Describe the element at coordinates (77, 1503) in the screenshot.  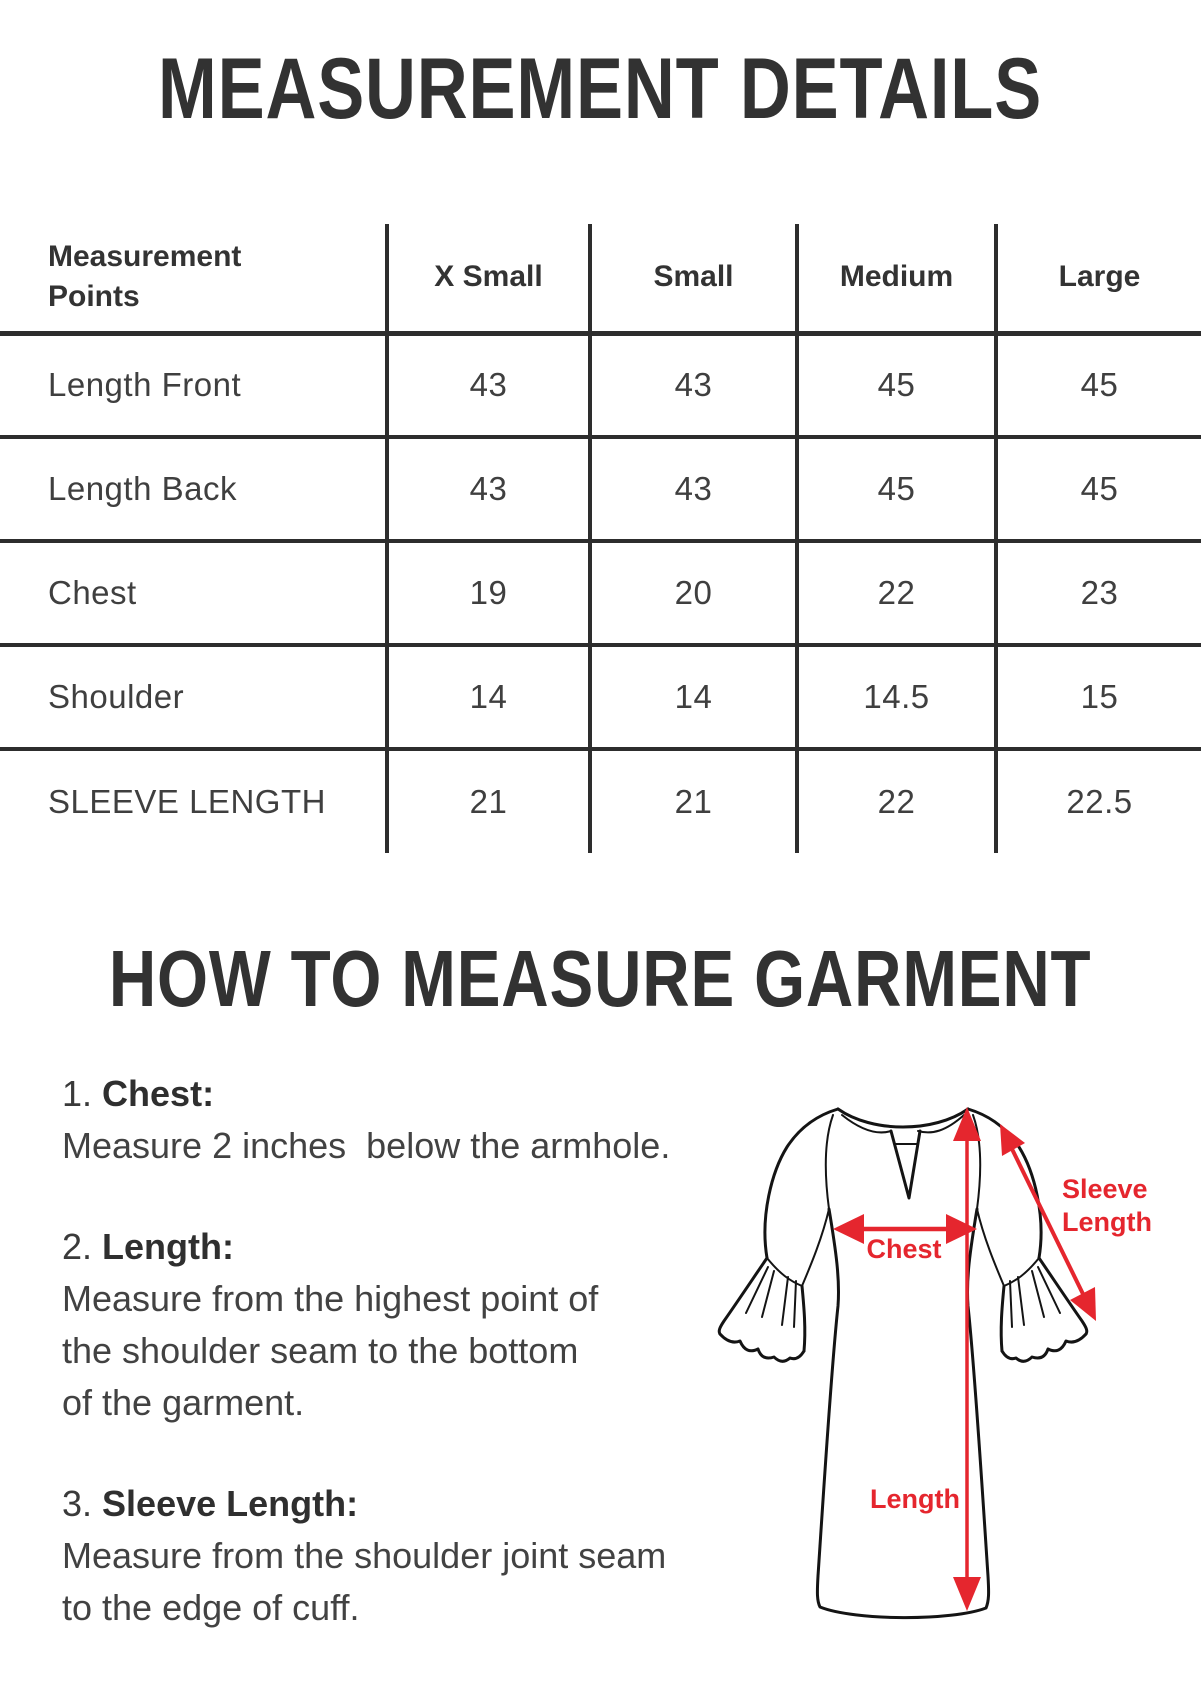
I see `instruction-number: 3.` at that location.